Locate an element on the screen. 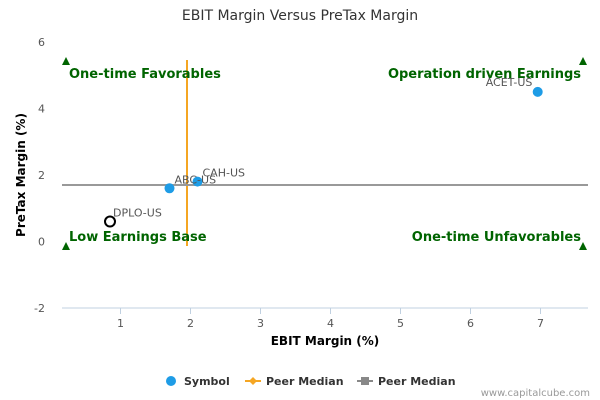 Image resolution: width=600 pixels, height=400 pixels. y-tick-label: -2 is located at coordinates (39, 308).